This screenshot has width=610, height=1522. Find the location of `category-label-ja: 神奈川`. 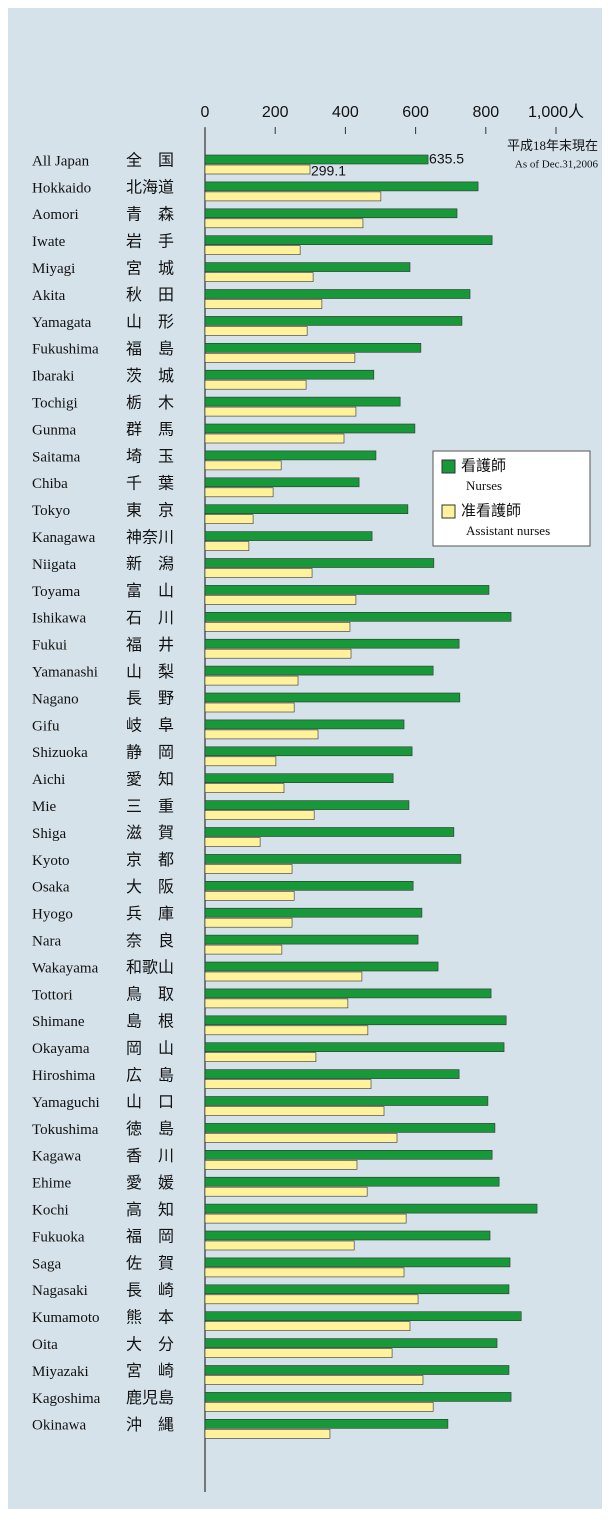

category-label-ja: 神奈川 is located at coordinates (150, 537).